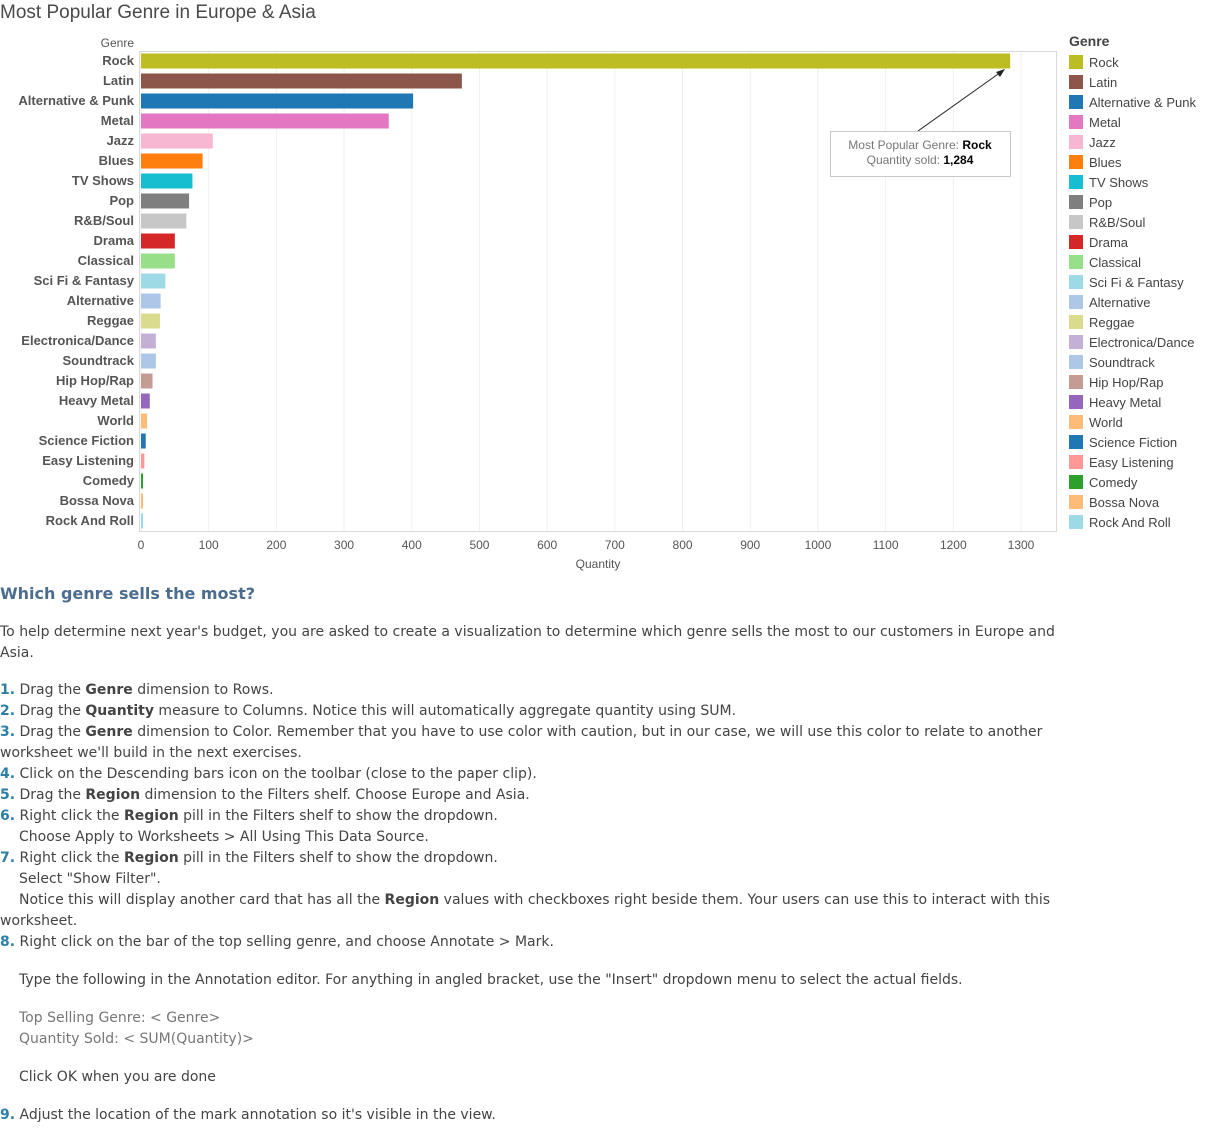  What do you see at coordinates (98, 360) in the screenshot?
I see `category-label: Soundtrack` at bounding box center [98, 360].